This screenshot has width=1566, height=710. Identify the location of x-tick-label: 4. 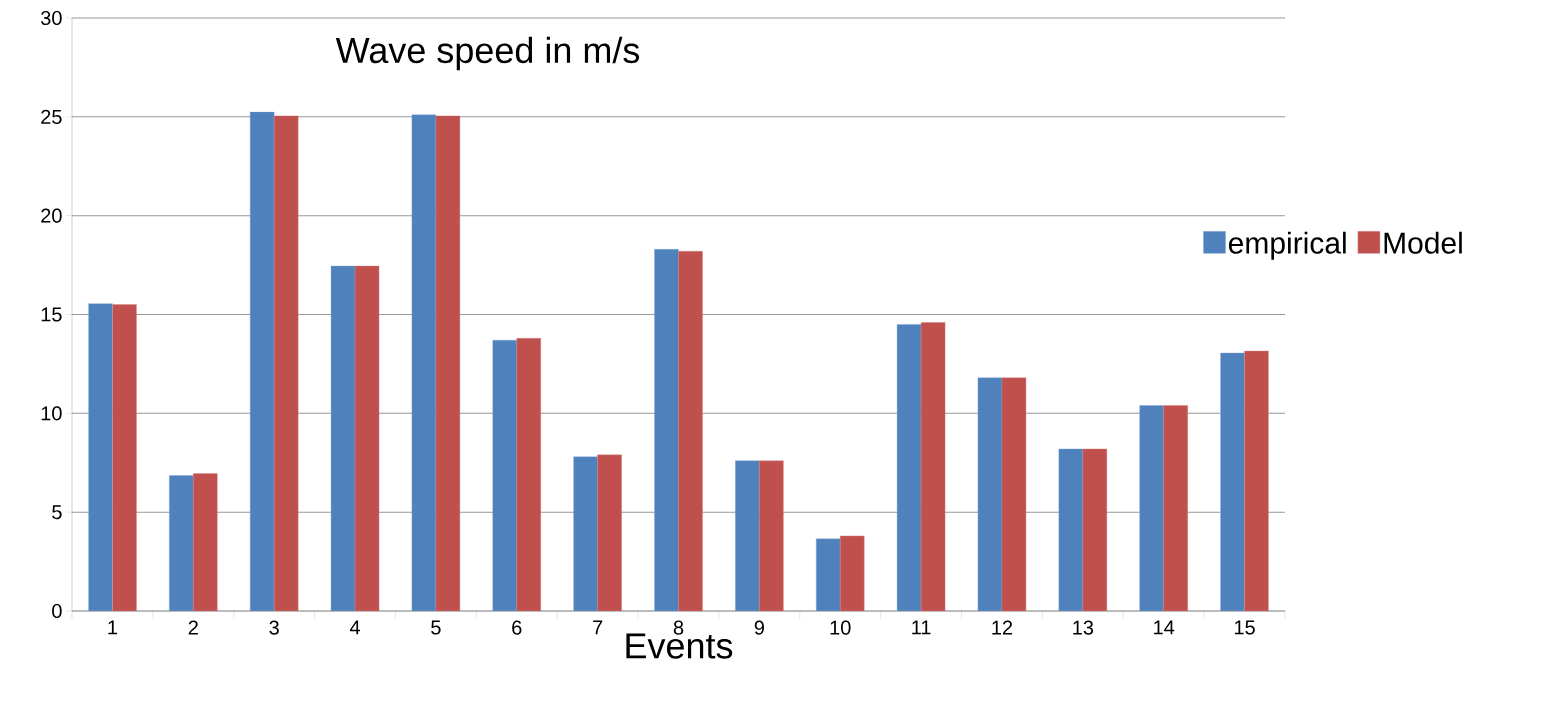
(355, 627).